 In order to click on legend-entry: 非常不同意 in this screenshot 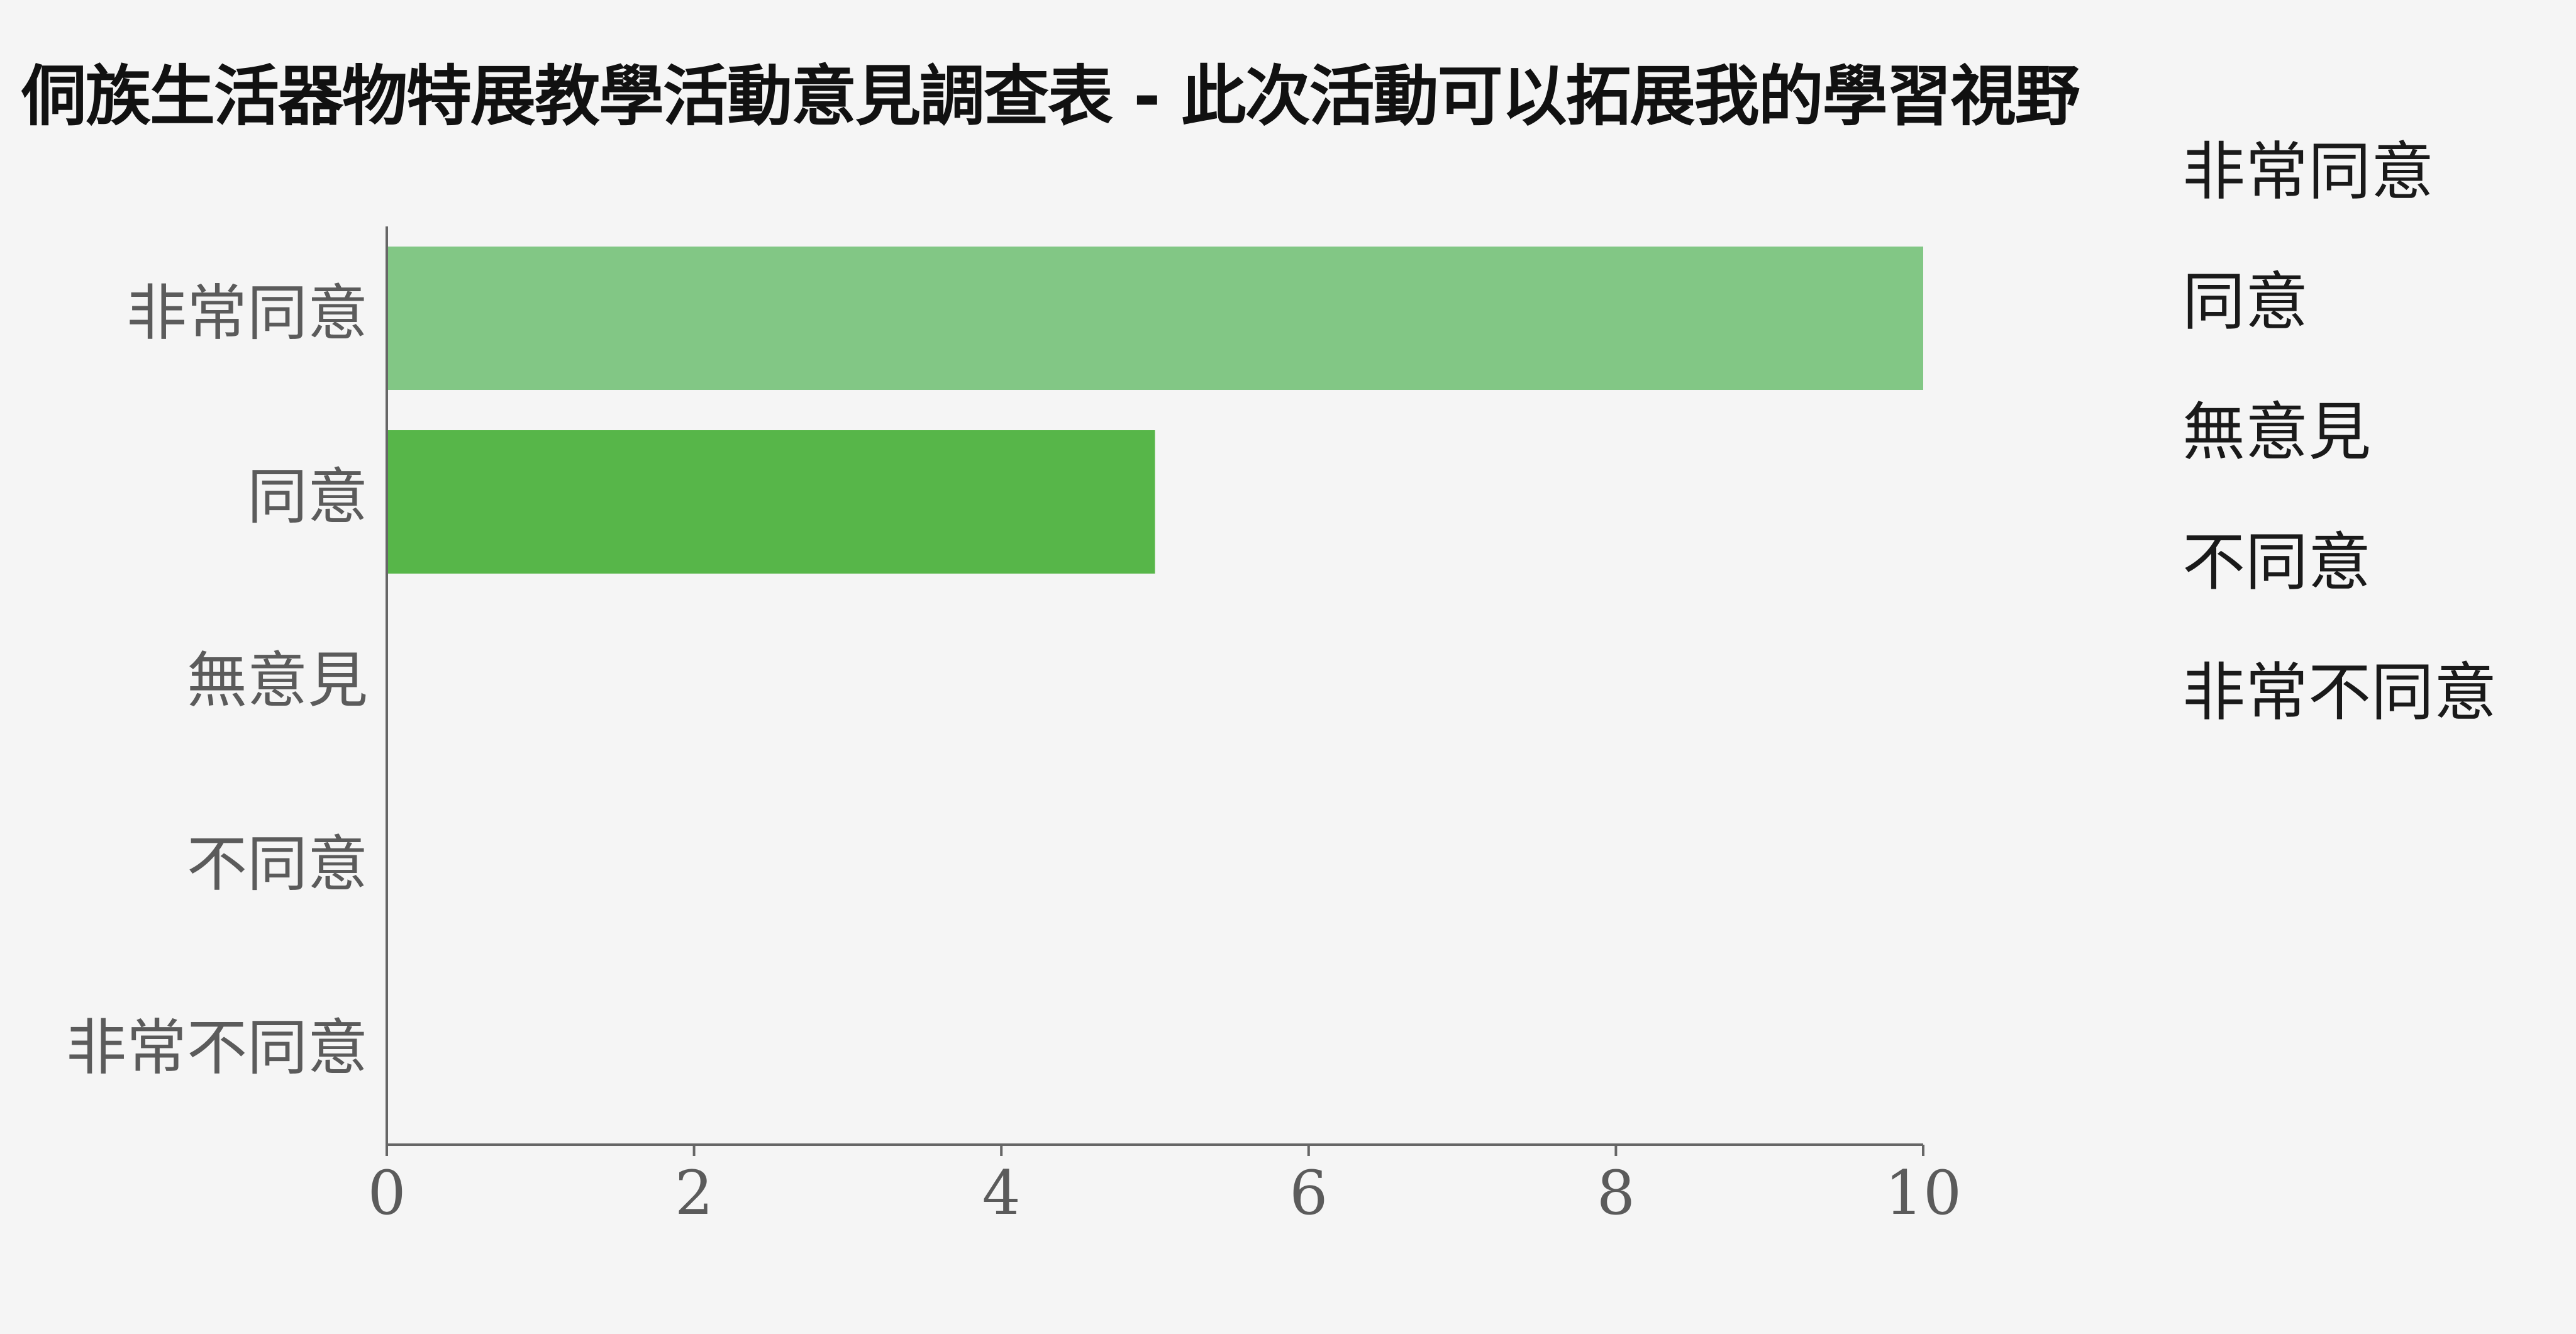, I will do `click(2339, 692)`.